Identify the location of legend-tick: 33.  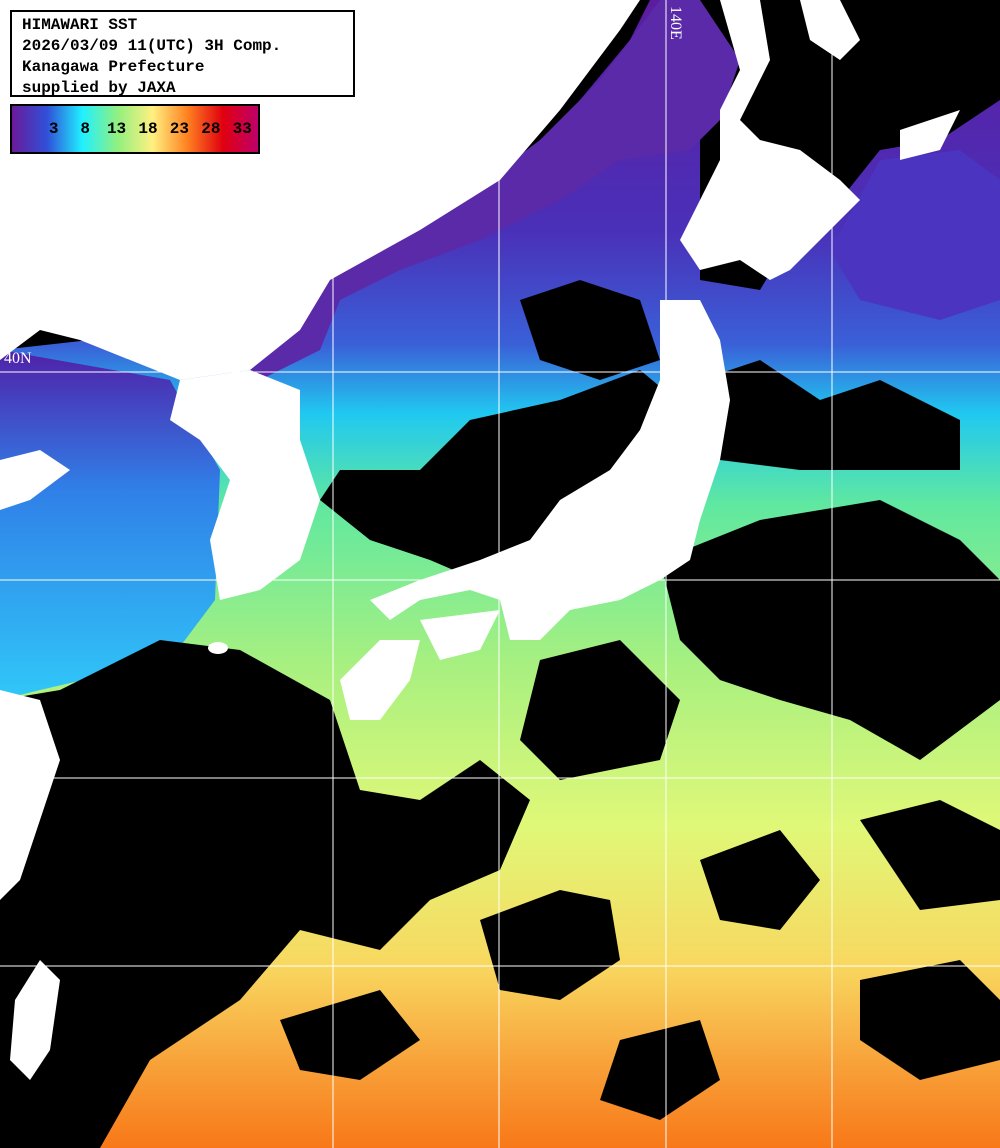
(242, 129).